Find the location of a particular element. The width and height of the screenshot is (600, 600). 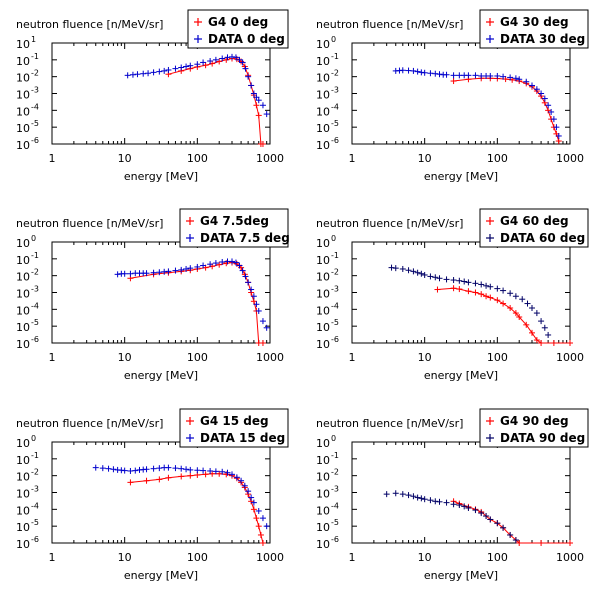

plot-frame is located at coordinates (461, 492).